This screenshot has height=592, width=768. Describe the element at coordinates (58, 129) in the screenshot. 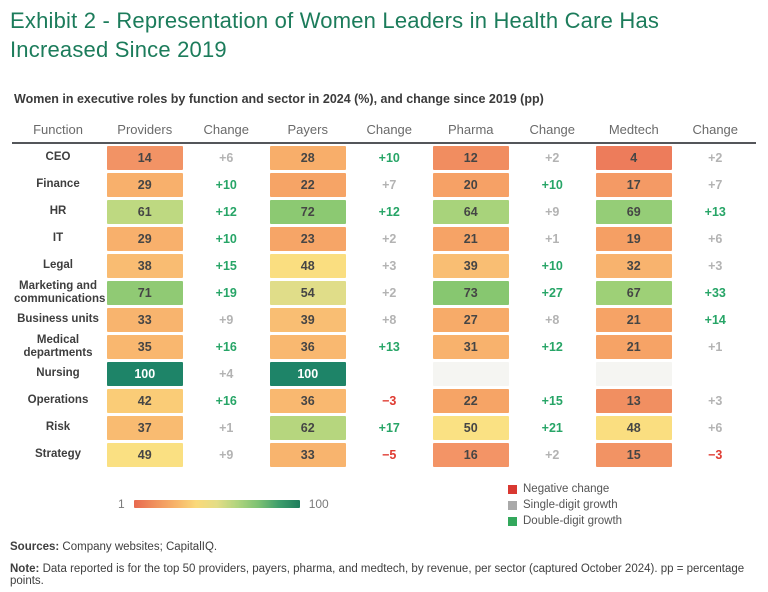

I see `table-header-cell-function: Function` at that location.